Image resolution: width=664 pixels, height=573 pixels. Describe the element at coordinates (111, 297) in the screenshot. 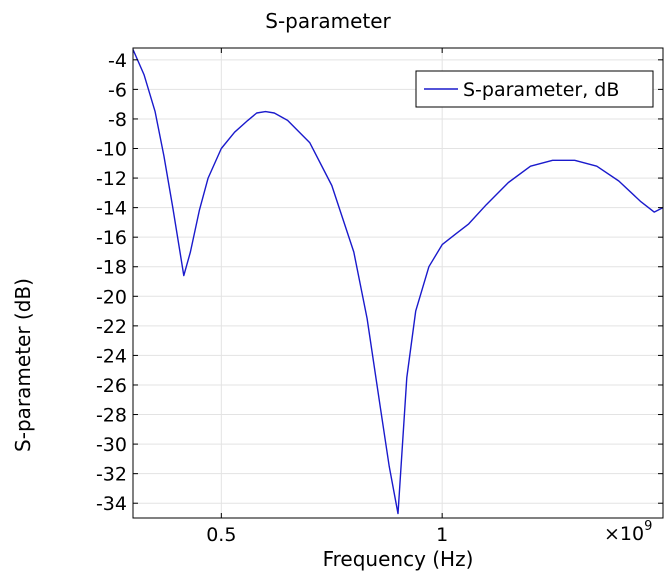

I see `y-tick-label: -20` at that location.